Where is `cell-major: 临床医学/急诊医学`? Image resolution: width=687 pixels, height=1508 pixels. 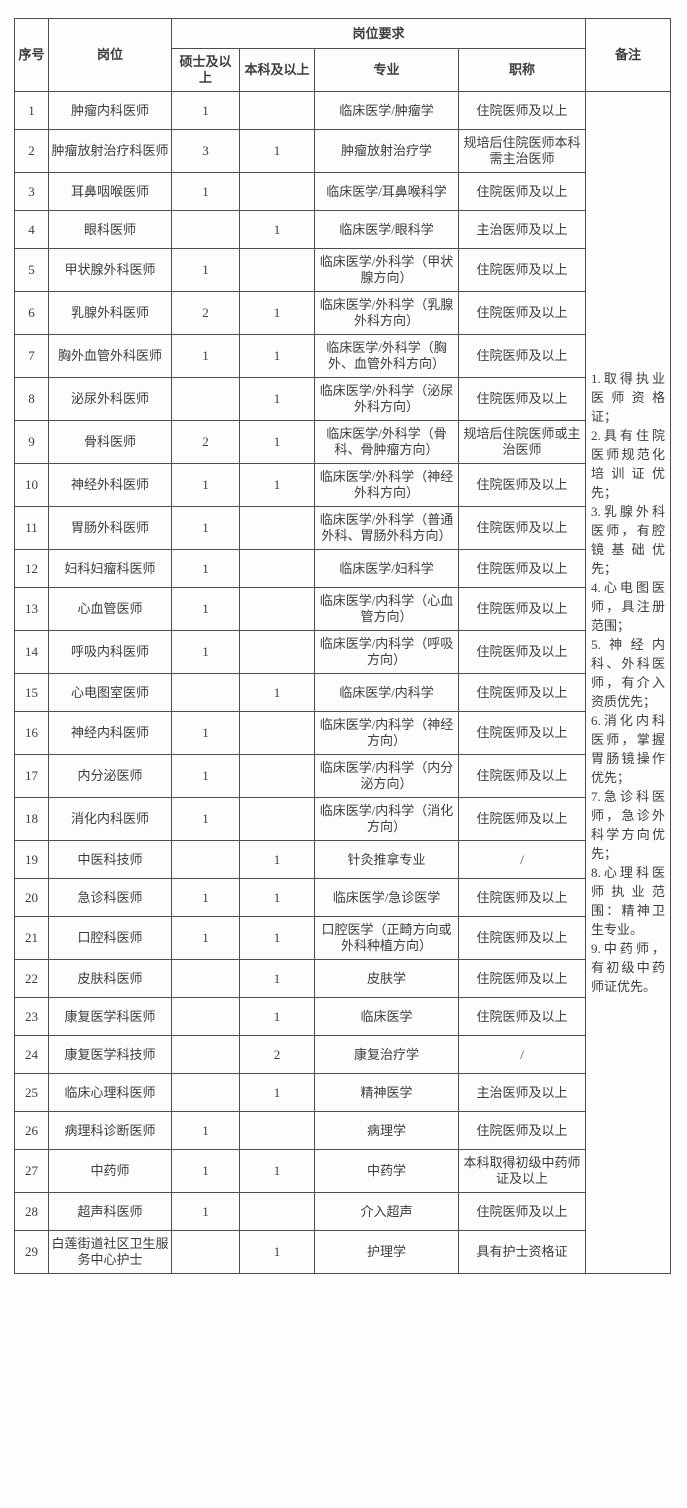 cell-major: 临床医学/急诊医学 is located at coordinates (386, 897).